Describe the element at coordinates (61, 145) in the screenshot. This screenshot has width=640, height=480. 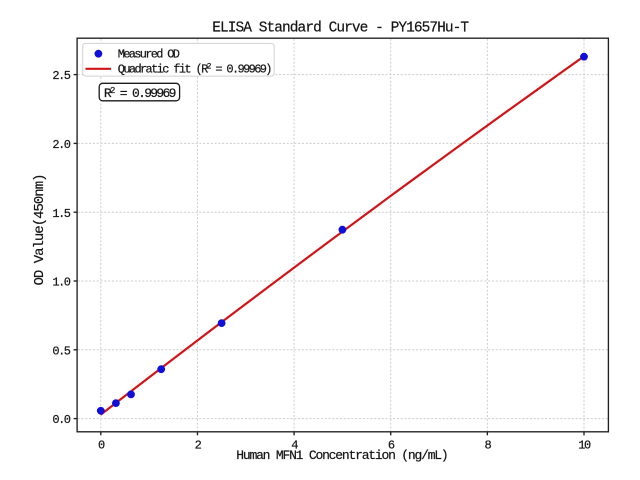
I see `svg-text: 2.0` at that location.